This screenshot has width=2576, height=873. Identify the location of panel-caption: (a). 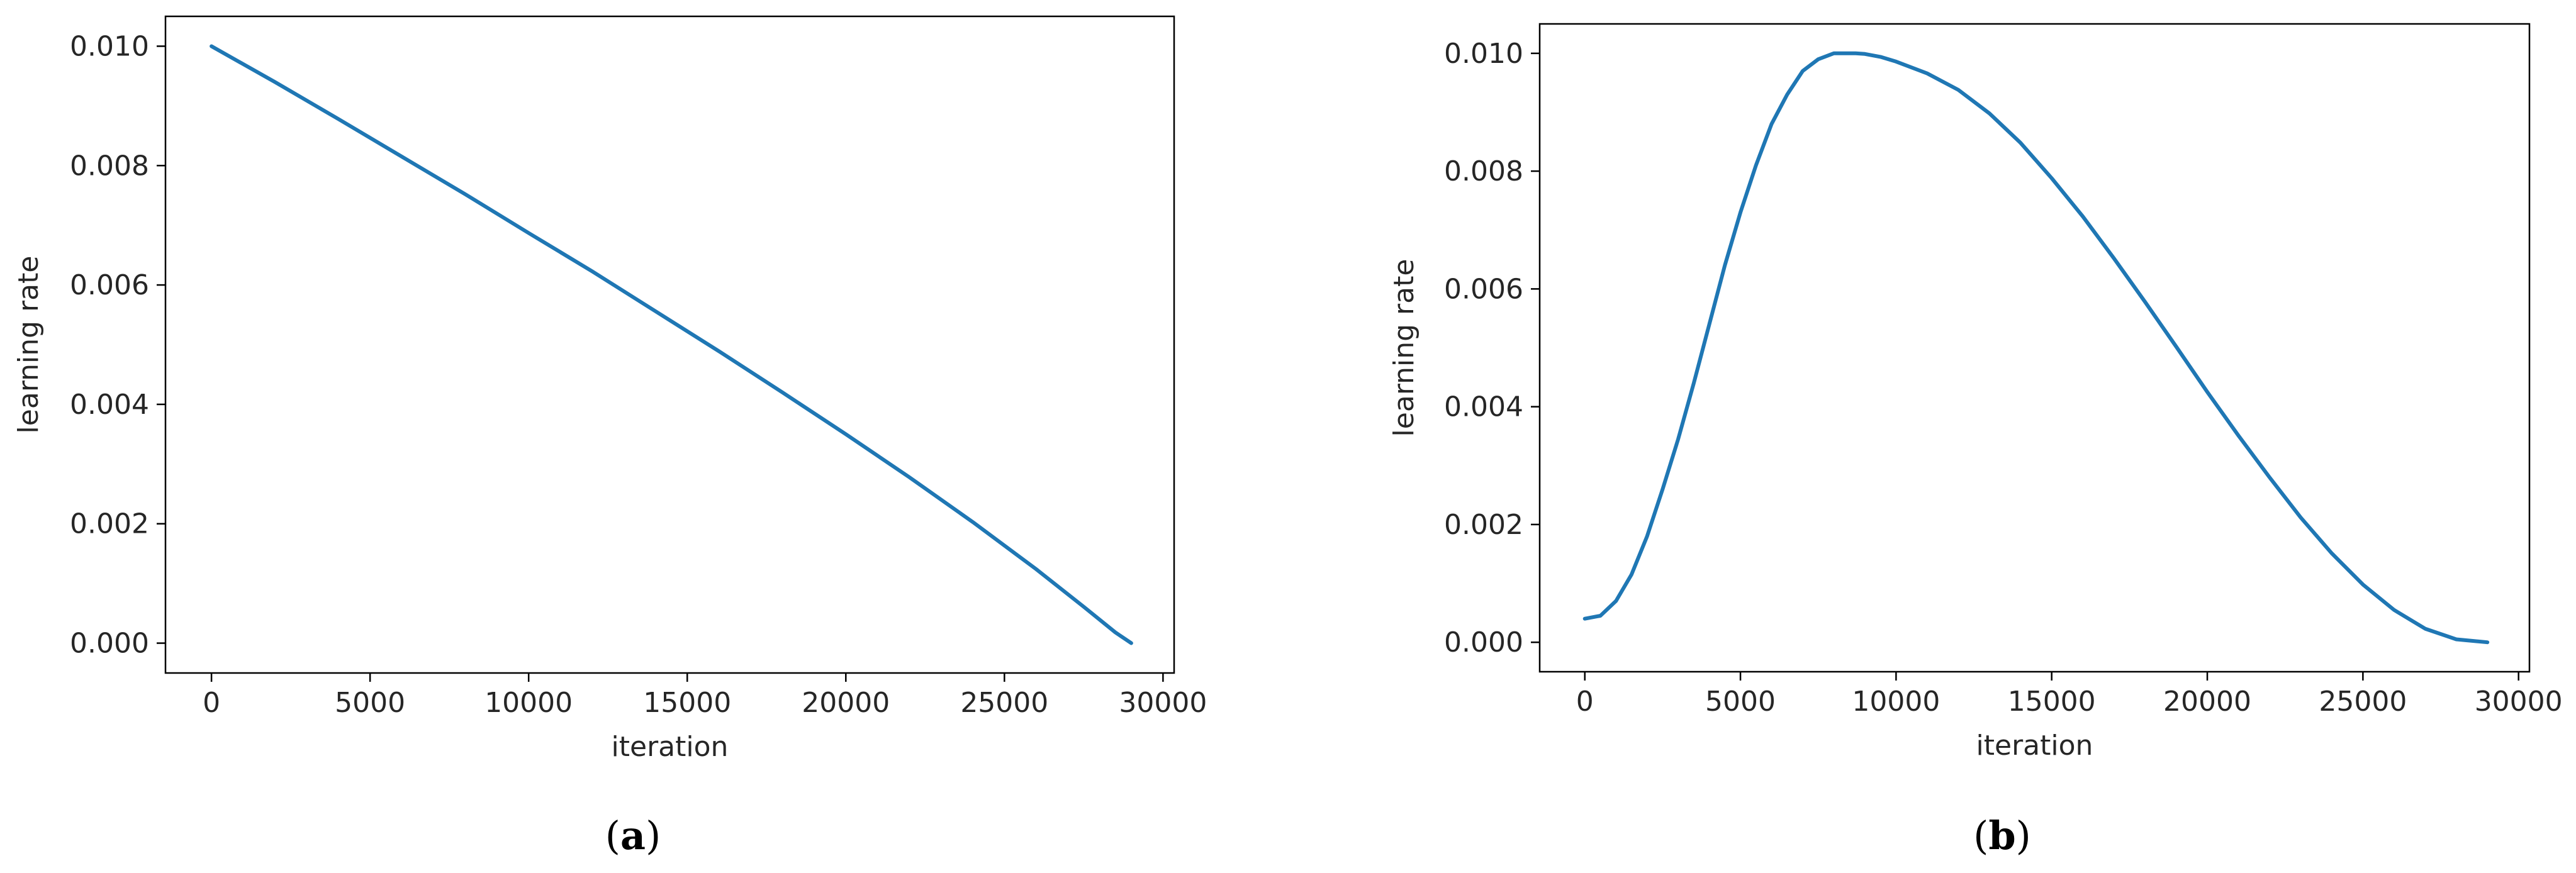
(633, 836).